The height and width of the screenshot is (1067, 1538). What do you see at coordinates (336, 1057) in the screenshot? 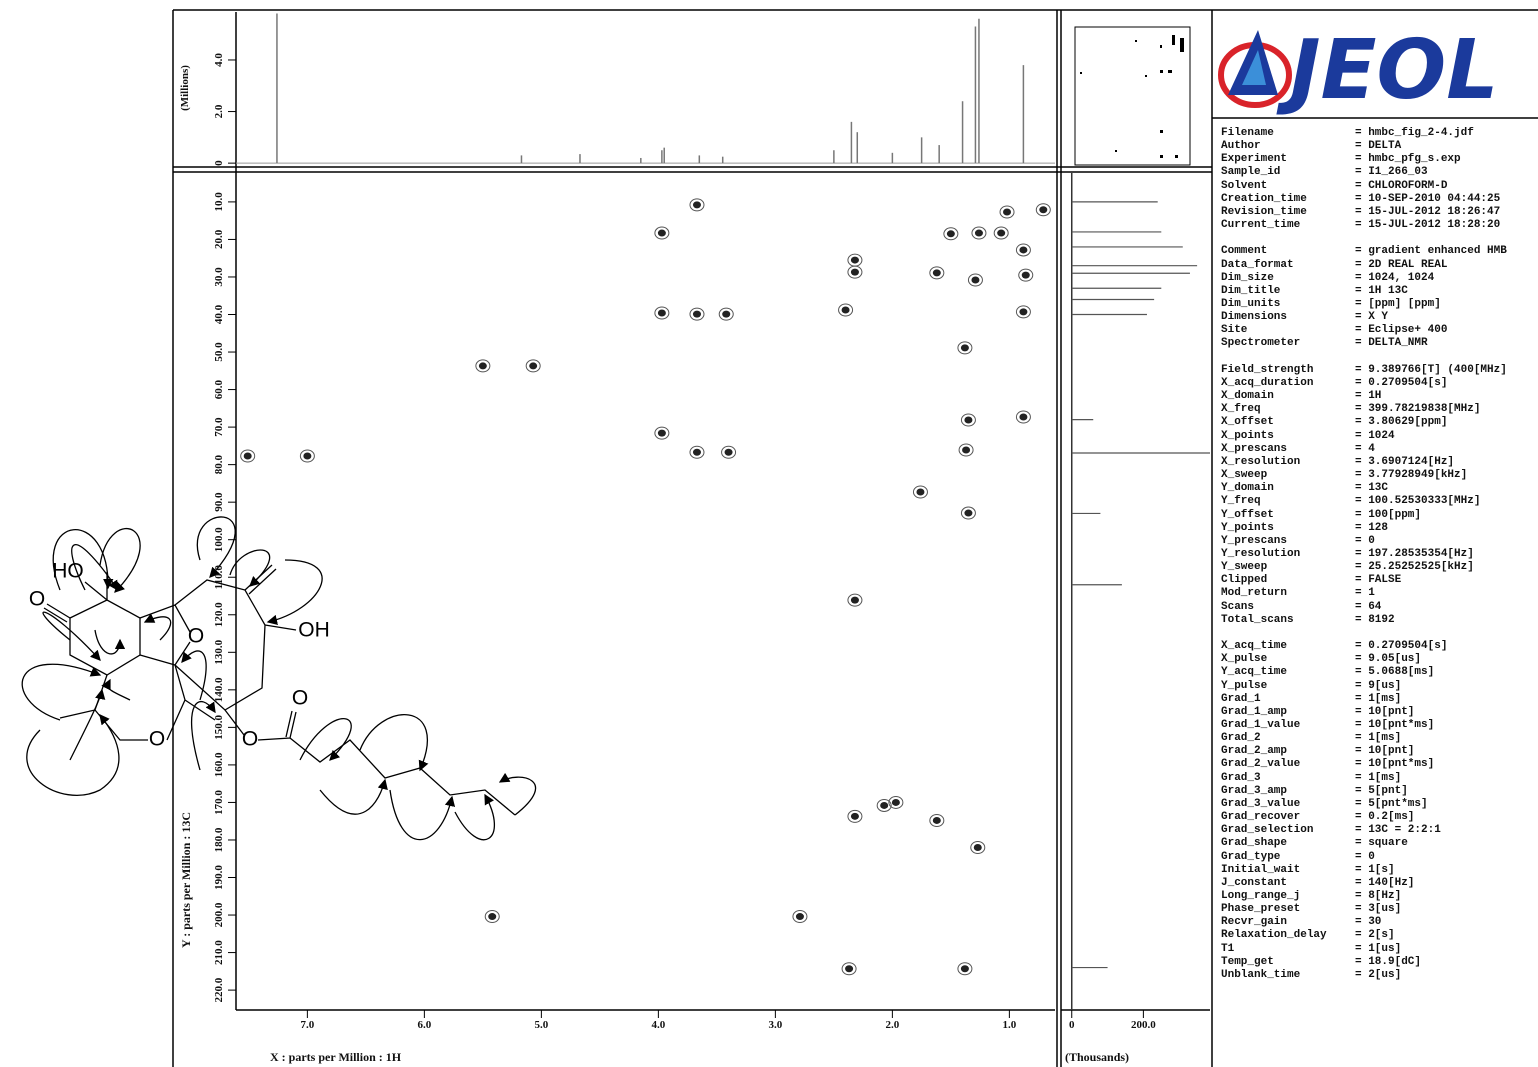
I see `x-axis-label: X : parts per Million : 1H` at bounding box center [336, 1057].